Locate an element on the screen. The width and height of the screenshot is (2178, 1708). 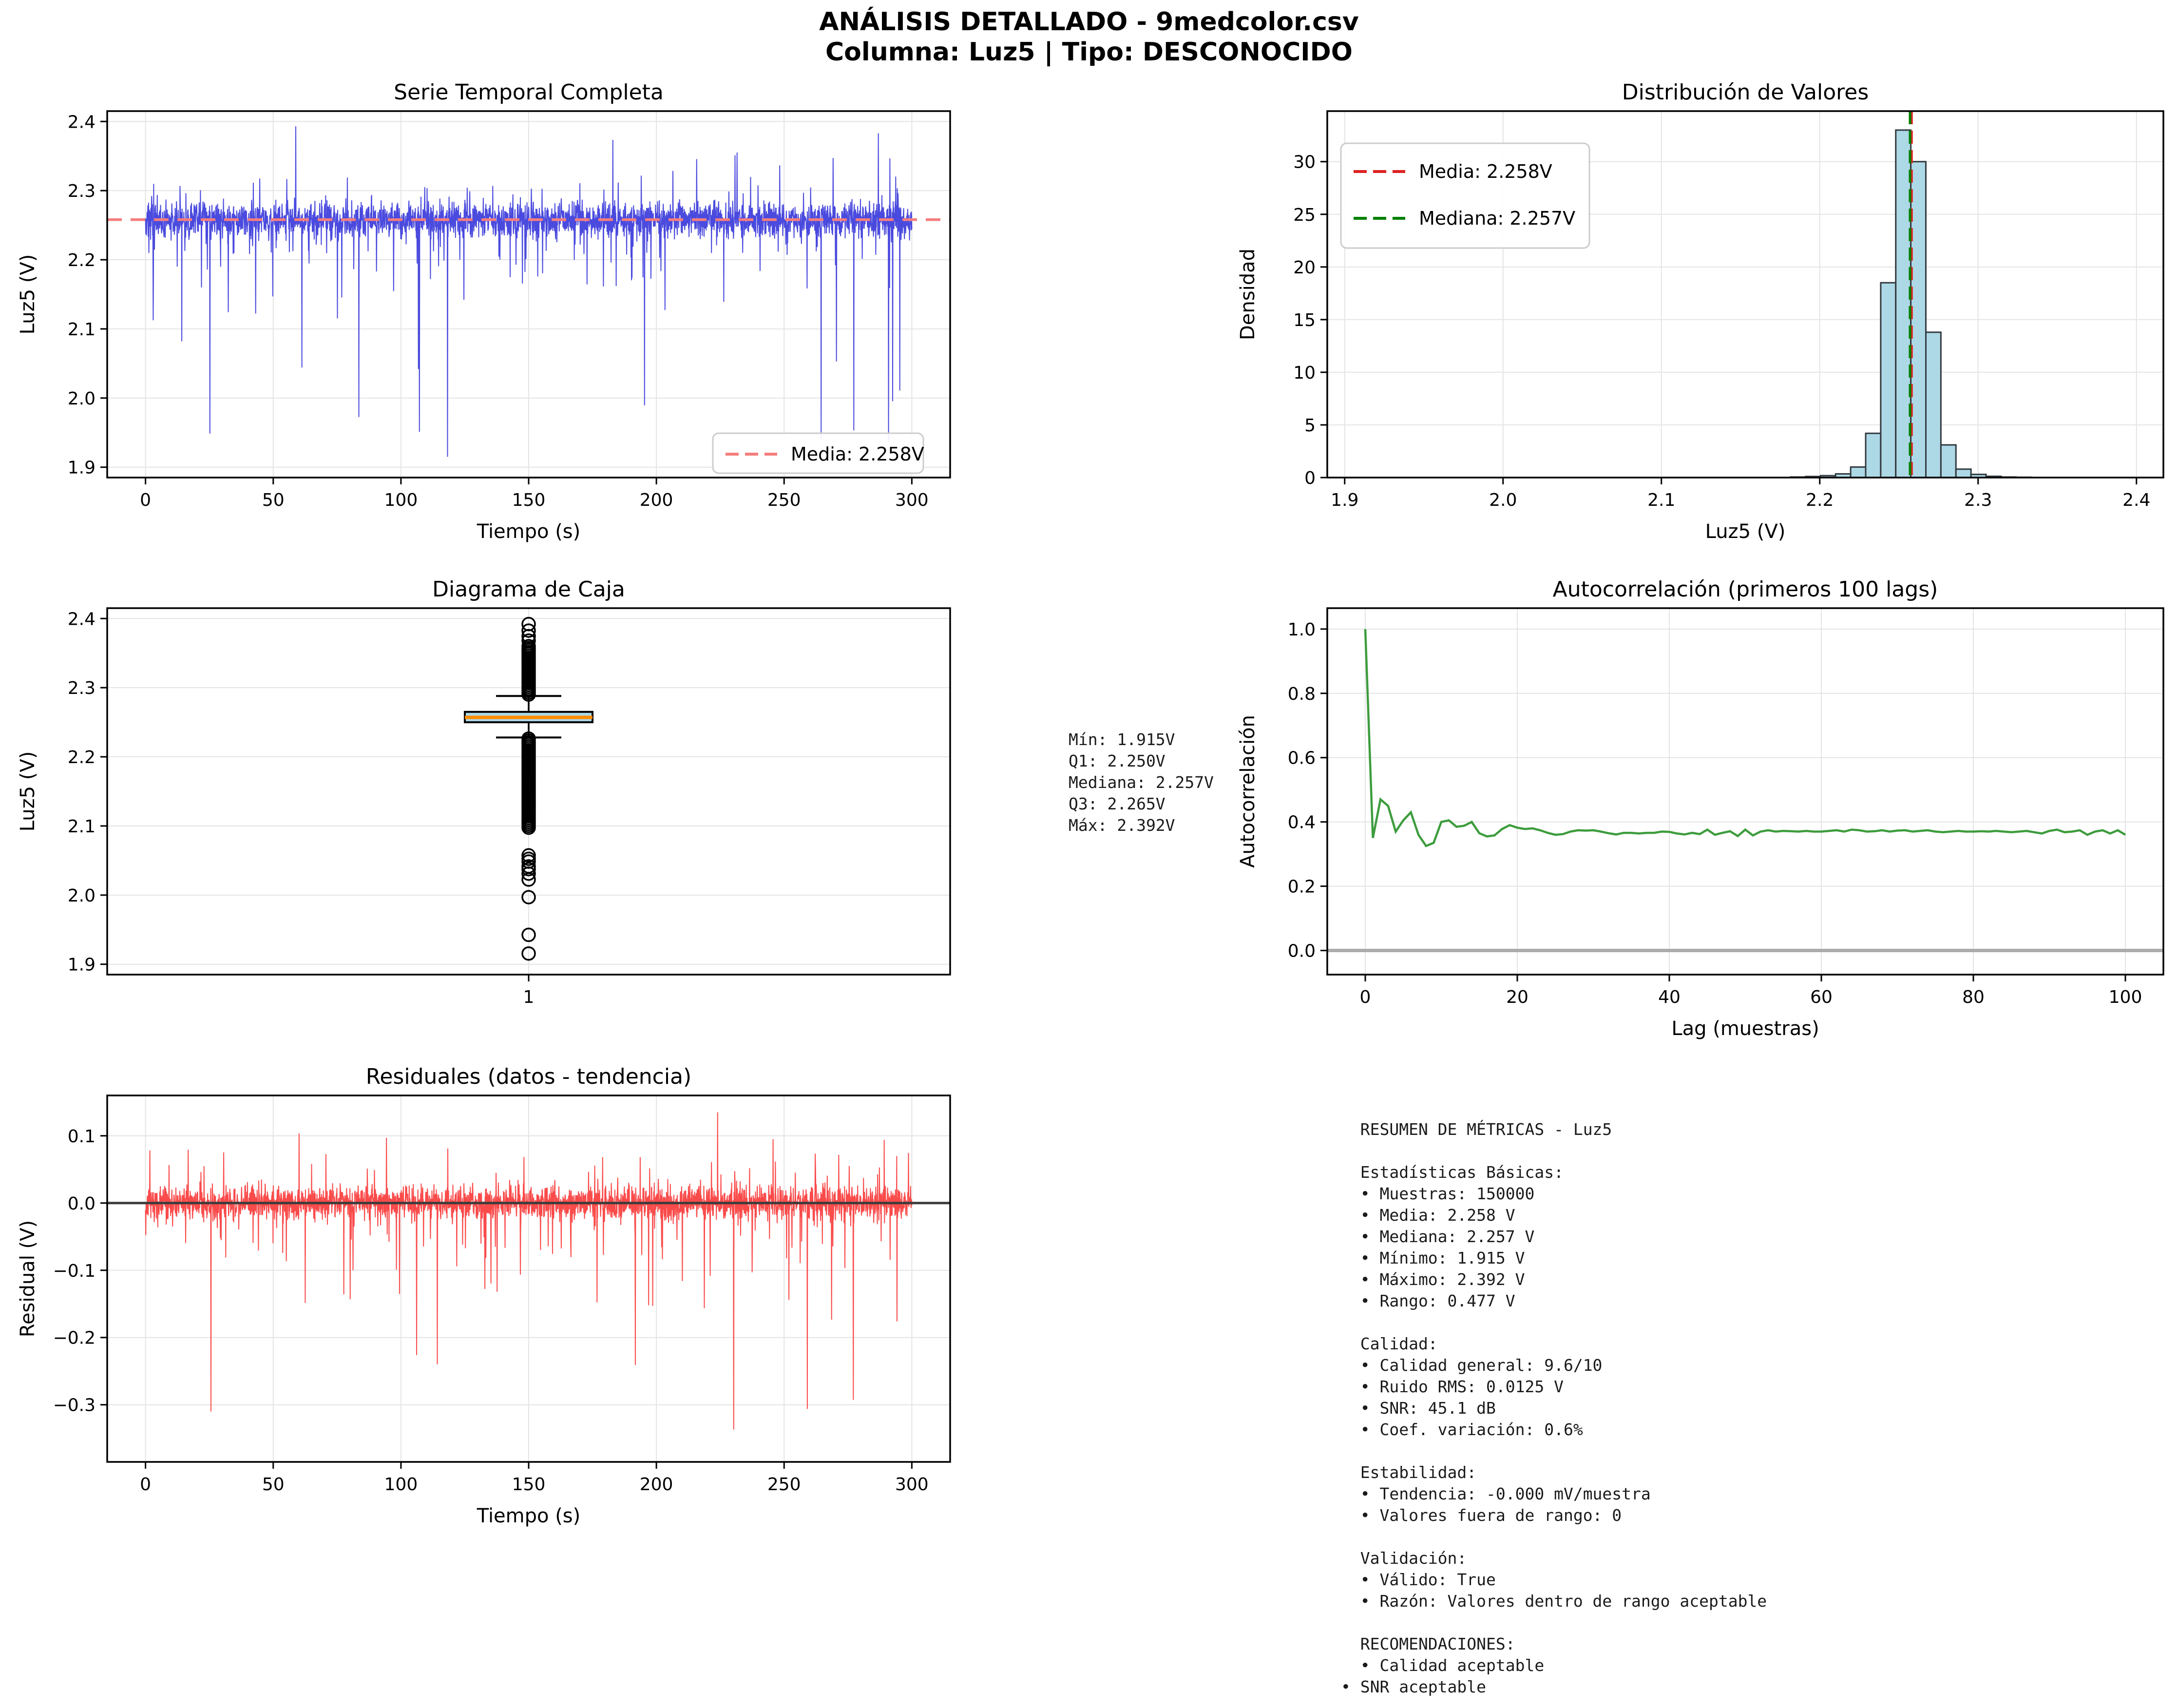
svg-text: 60 is located at coordinates (1822, 997).